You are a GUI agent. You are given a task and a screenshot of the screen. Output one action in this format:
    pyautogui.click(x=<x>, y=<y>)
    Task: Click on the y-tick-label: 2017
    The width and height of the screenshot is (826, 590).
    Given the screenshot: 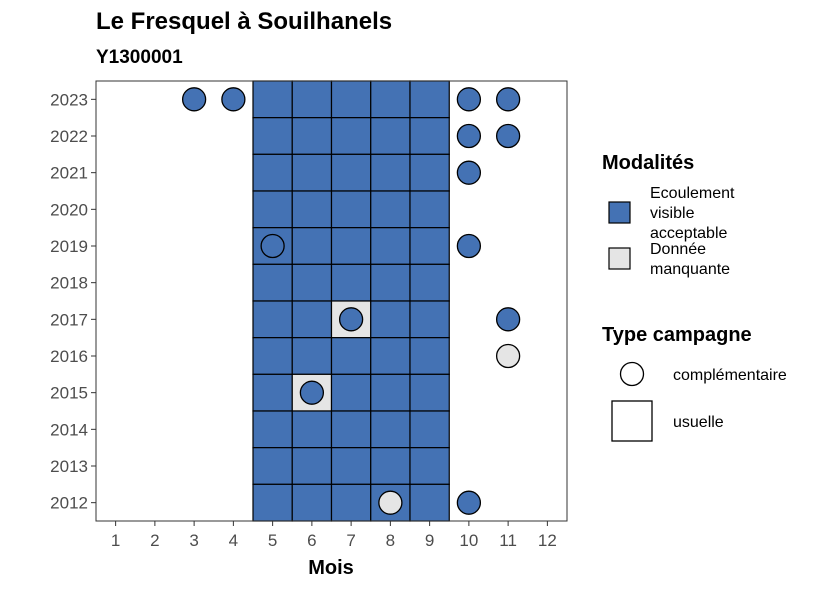 What is the action you would take?
    pyautogui.click(x=69, y=319)
    